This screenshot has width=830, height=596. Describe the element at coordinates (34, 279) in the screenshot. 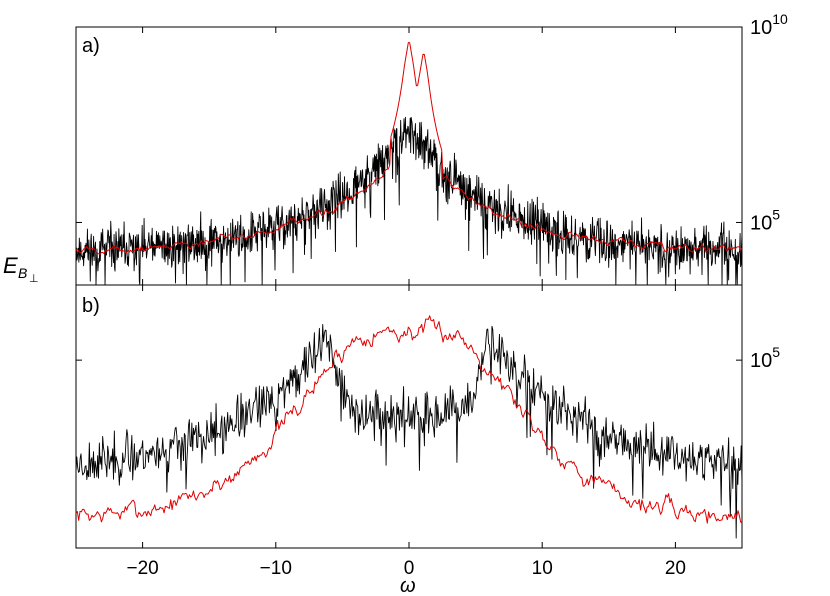

I see `ylabel-subsub: ⊥` at that location.